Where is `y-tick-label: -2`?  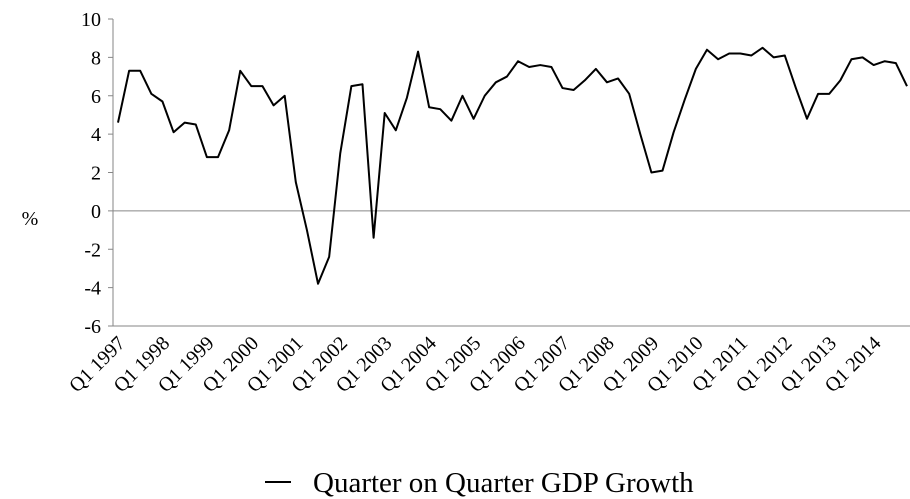
y-tick-label: -2 is located at coordinates (92, 250).